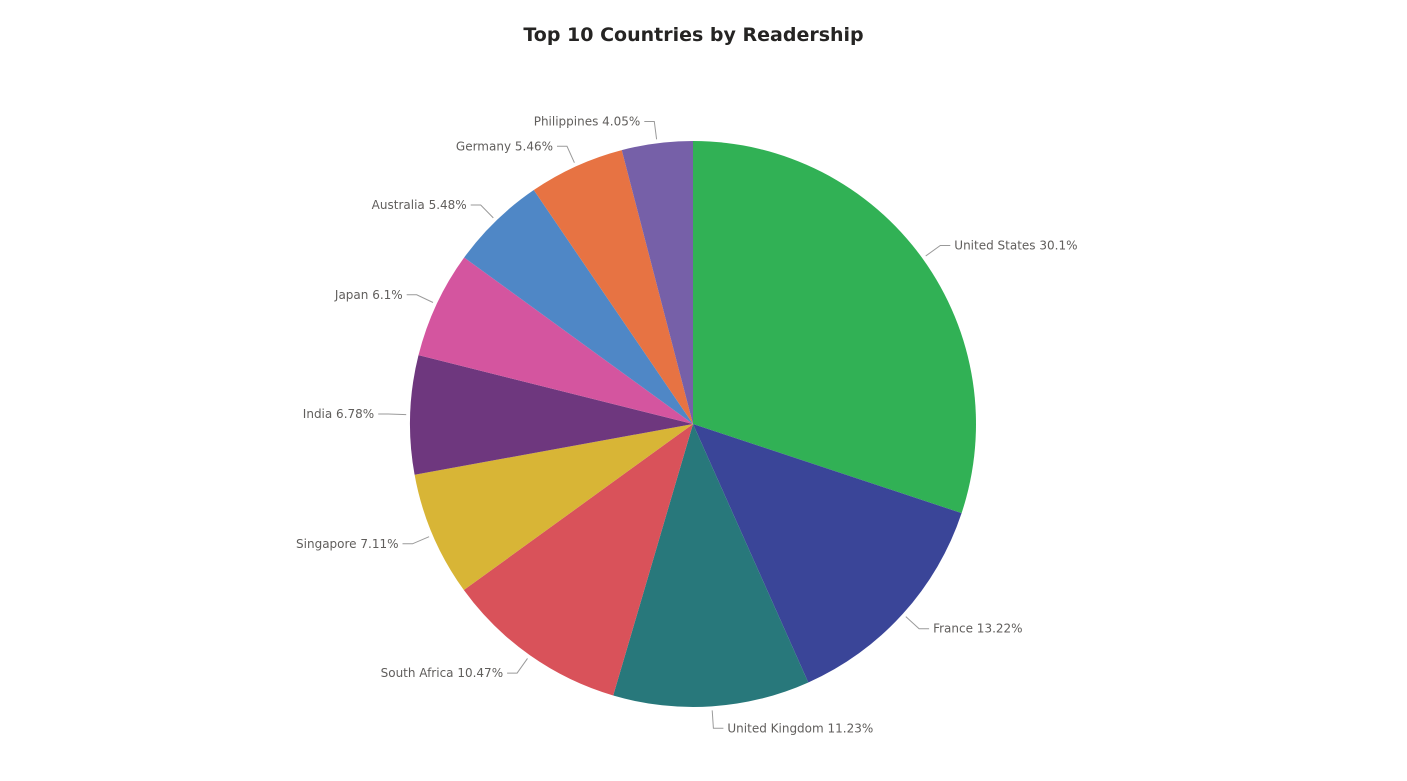 The image size is (1407, 781). Describe the element at coordinates (419, 205) in the screenshot. I see `slice-label-australia: Australia 5.48%` at that location.